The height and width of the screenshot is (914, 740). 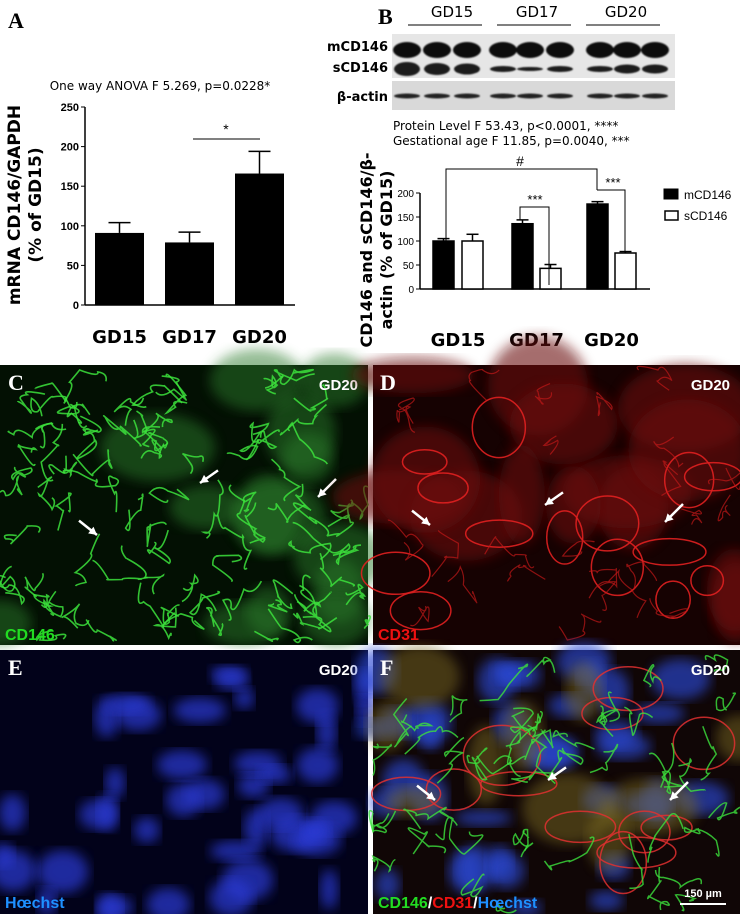 I want to click on panel-c-stain: CD146, so click(x=30, y=635).